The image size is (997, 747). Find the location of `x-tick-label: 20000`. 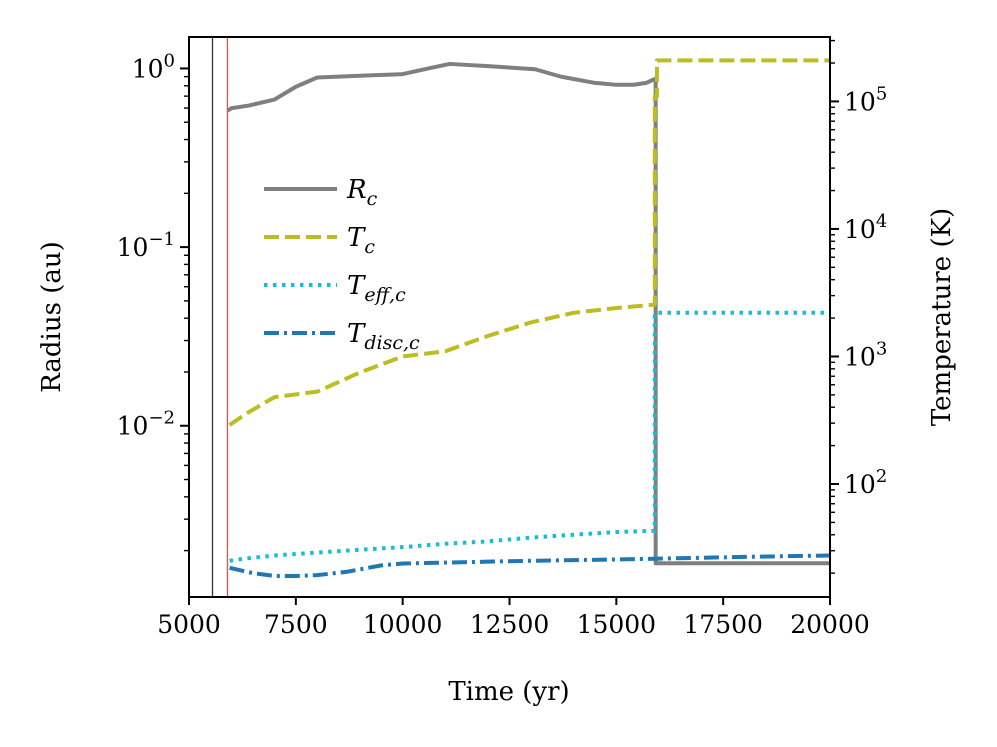

x-tick-label: 20000 is located at coordinates (830, 624).